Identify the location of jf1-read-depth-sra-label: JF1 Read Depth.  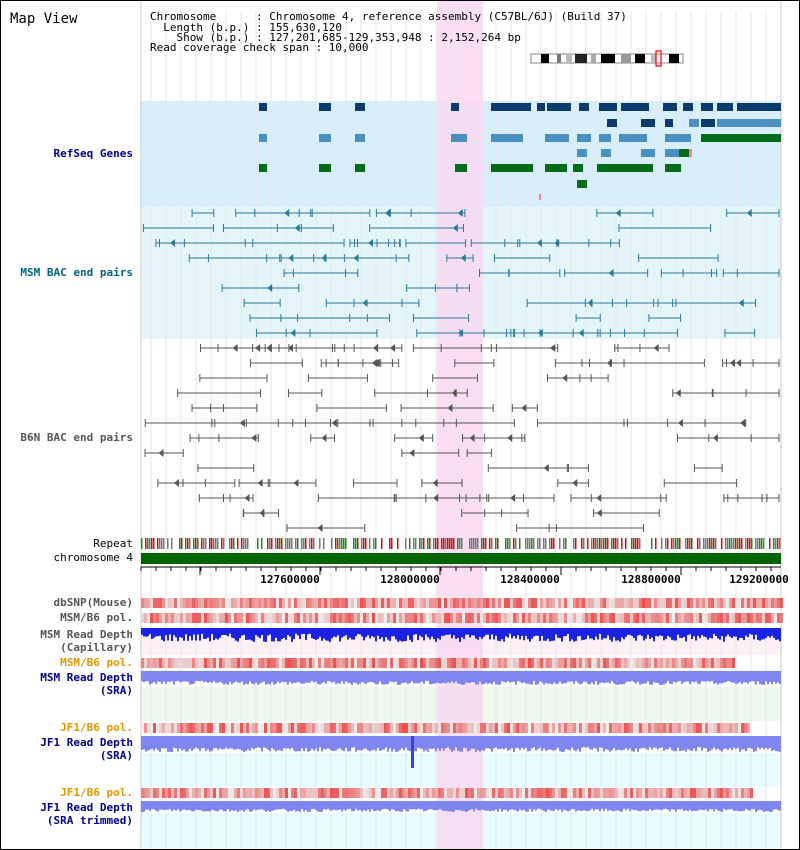
(86, 742).